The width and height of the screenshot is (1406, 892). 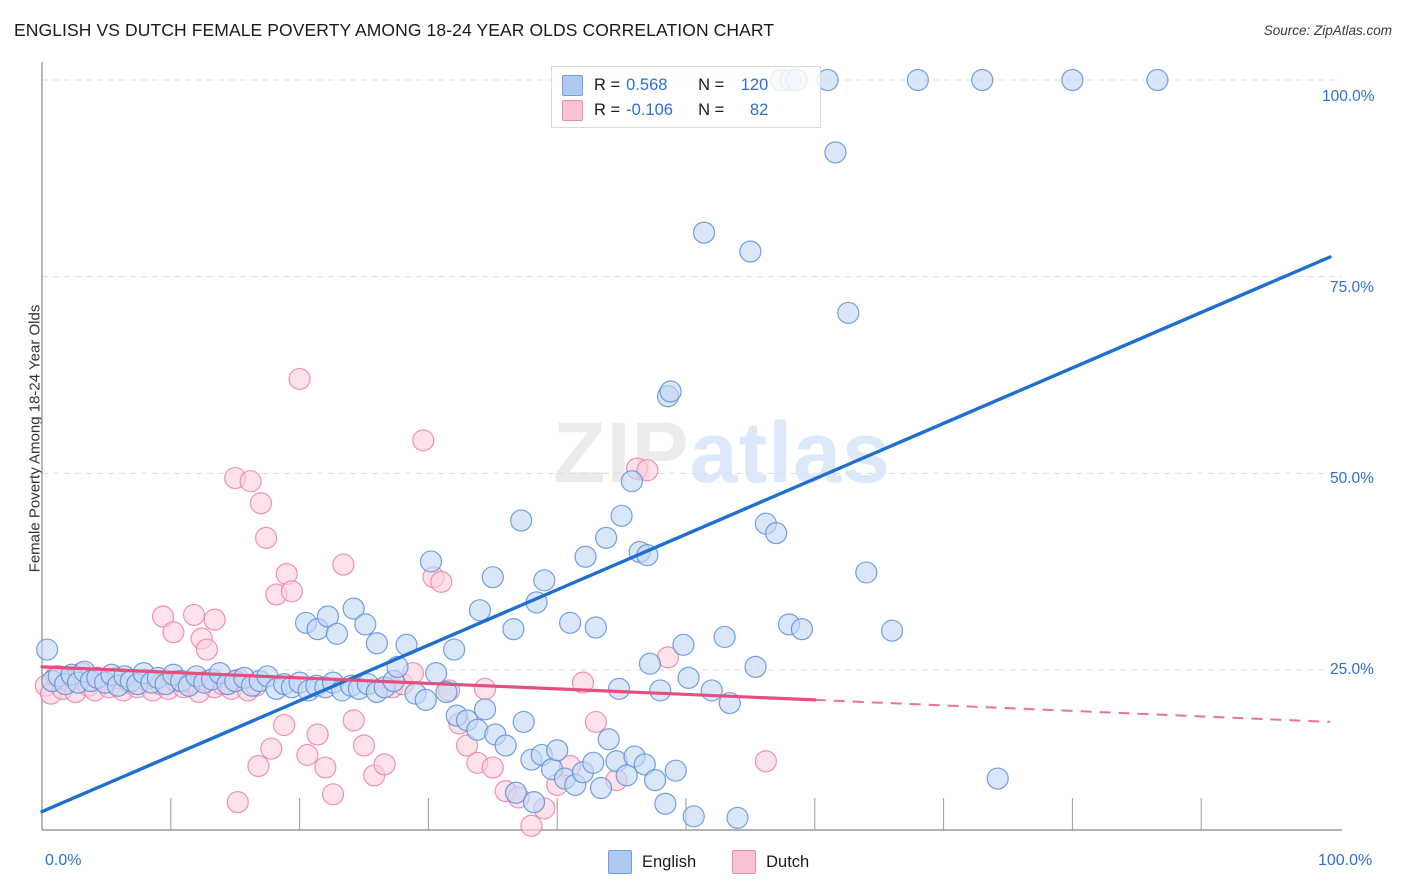 What do you see at coordinates (744, 862) in the screenshot?
I see `dutch-legend-swatch-icon` at bounding box center [744, 862].